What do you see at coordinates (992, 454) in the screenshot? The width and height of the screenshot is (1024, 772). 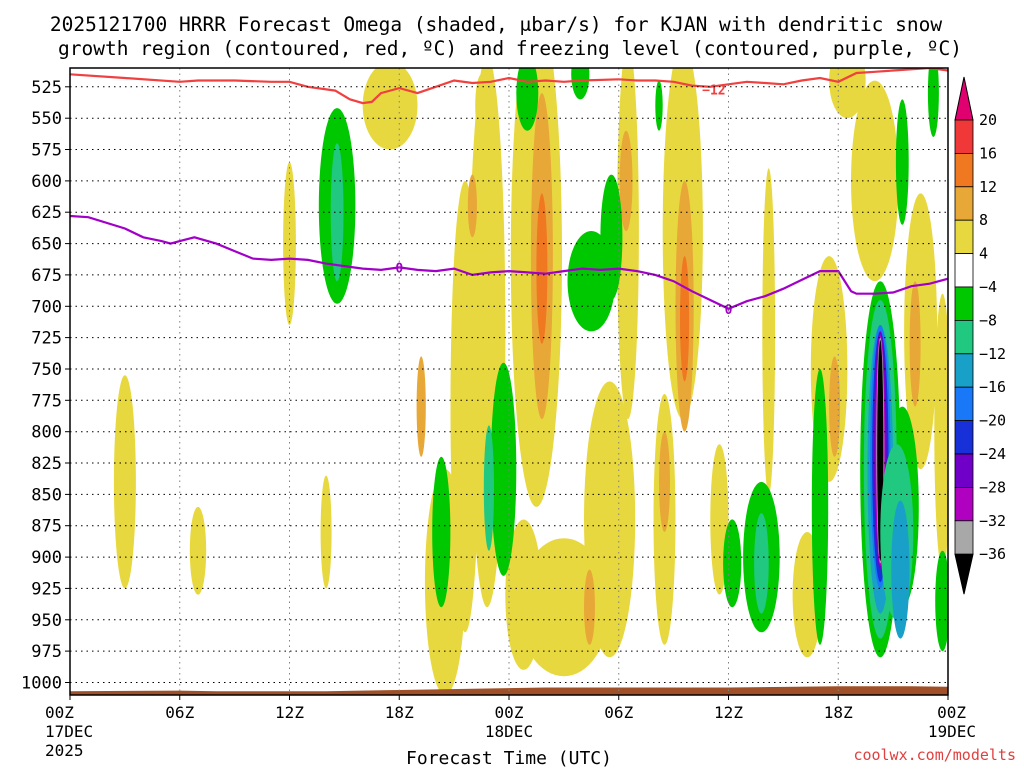 I see `colorbar-label-10: −24` at bounding box center [992, 454].